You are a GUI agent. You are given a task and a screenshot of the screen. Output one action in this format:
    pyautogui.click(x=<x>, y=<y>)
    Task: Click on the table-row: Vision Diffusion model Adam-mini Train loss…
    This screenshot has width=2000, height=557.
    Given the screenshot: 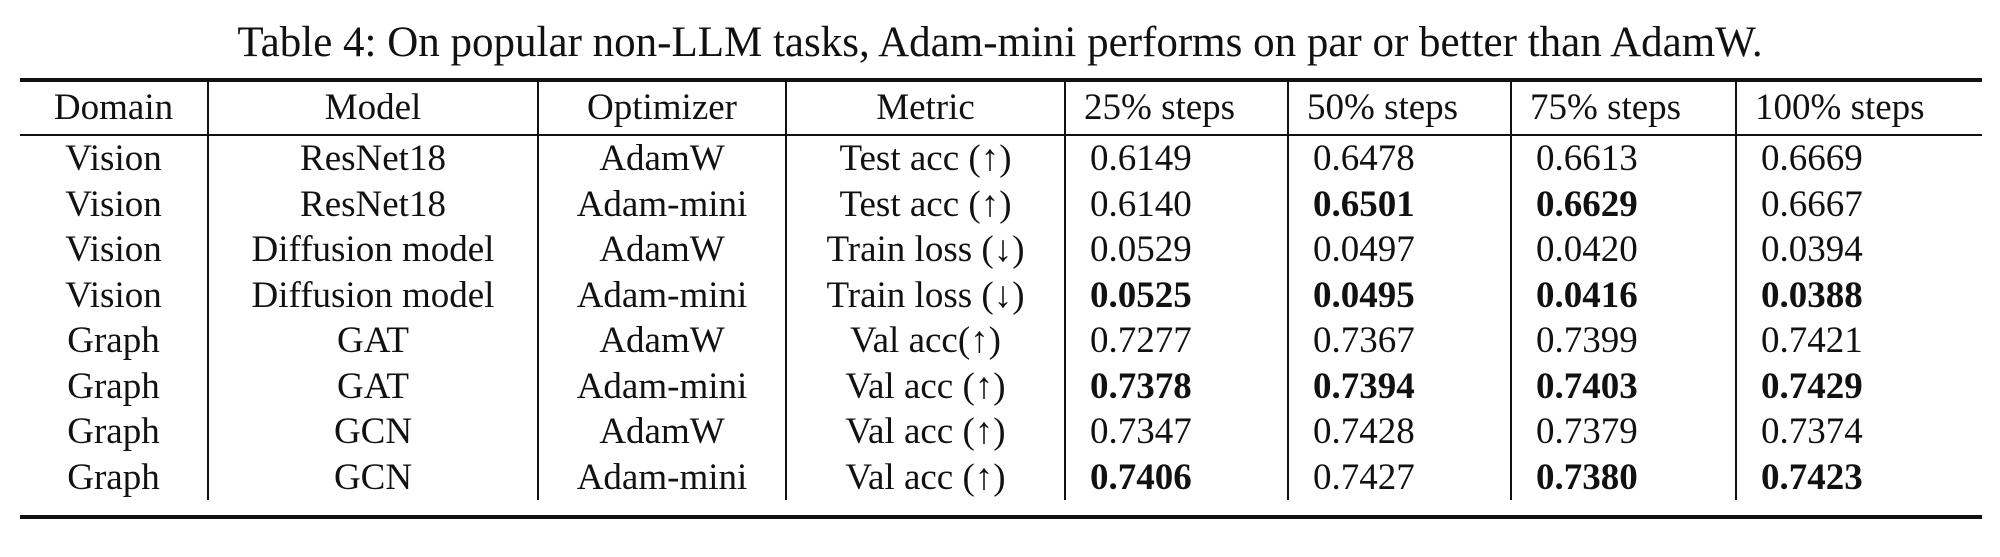 What is the action you would take?
    pyautogui.click(x=1001, y=295)
    